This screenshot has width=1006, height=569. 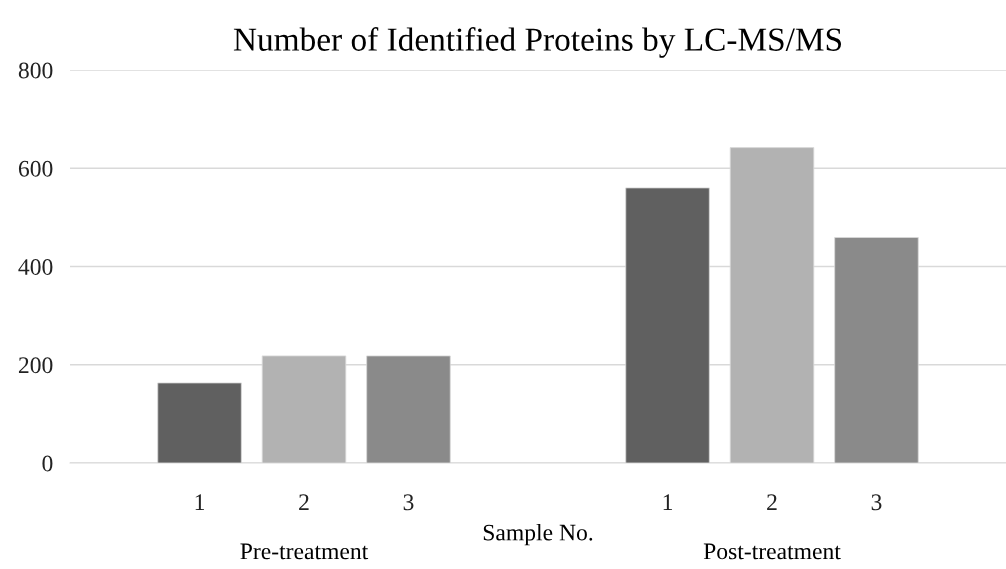 What do you see at coordinates (537, 42) in the screenshot?
I see `chart-title: Number of Identified Proteins by LC-MS/MS` at bounding box center [537, 42].